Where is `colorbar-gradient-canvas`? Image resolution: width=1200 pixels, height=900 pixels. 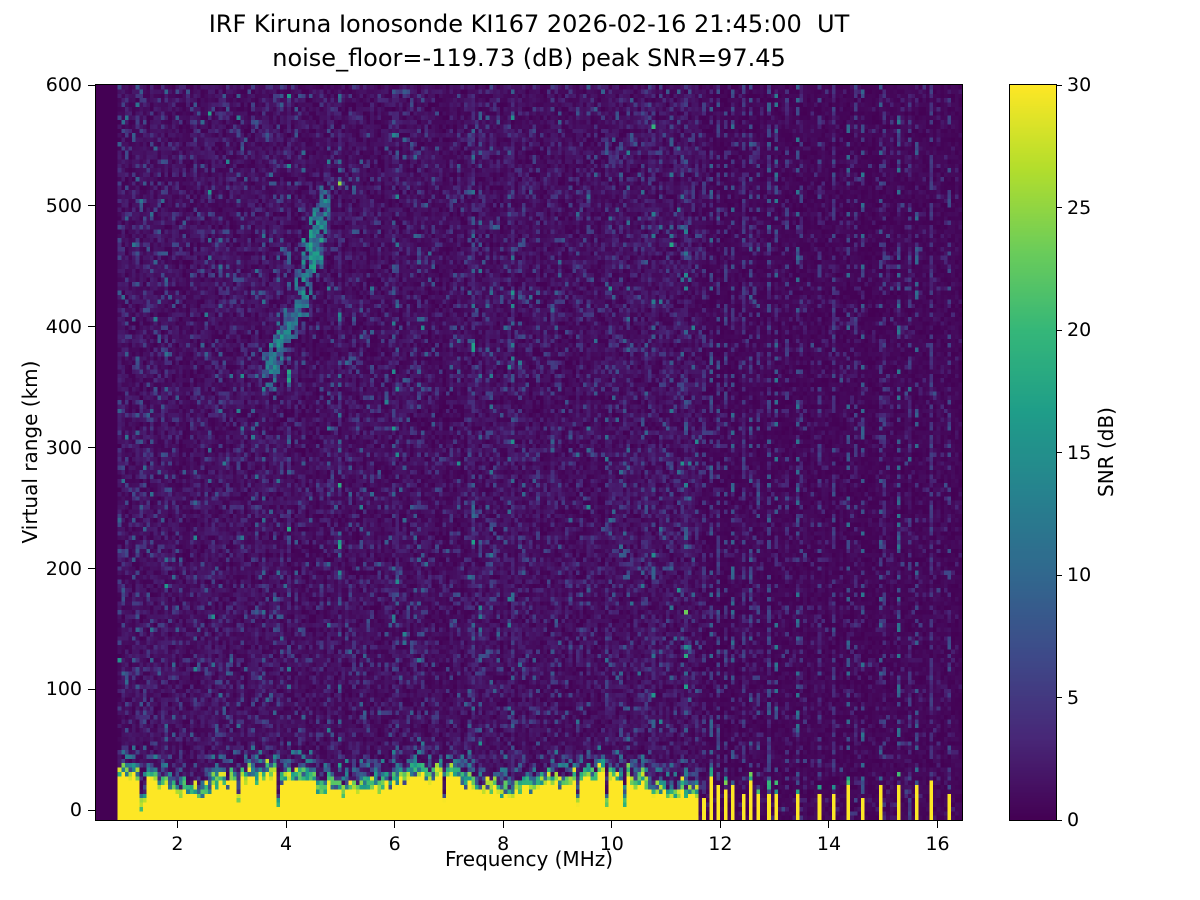
colorbar-gradient-canvas is located at coordinates (1033, 452).